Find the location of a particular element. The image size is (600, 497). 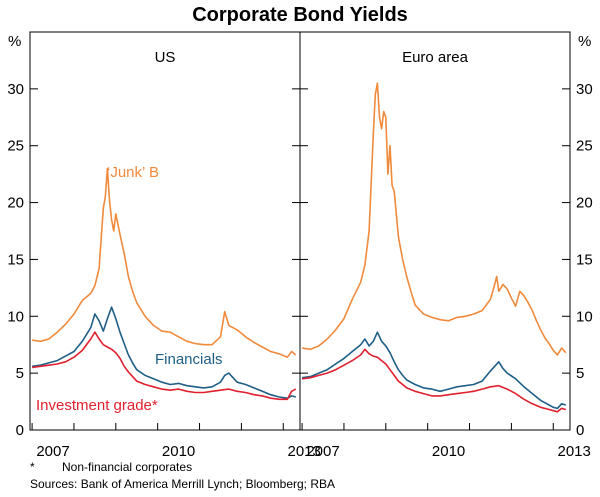

y-tick-label-right: 5 is located at coordinates (580, 373).